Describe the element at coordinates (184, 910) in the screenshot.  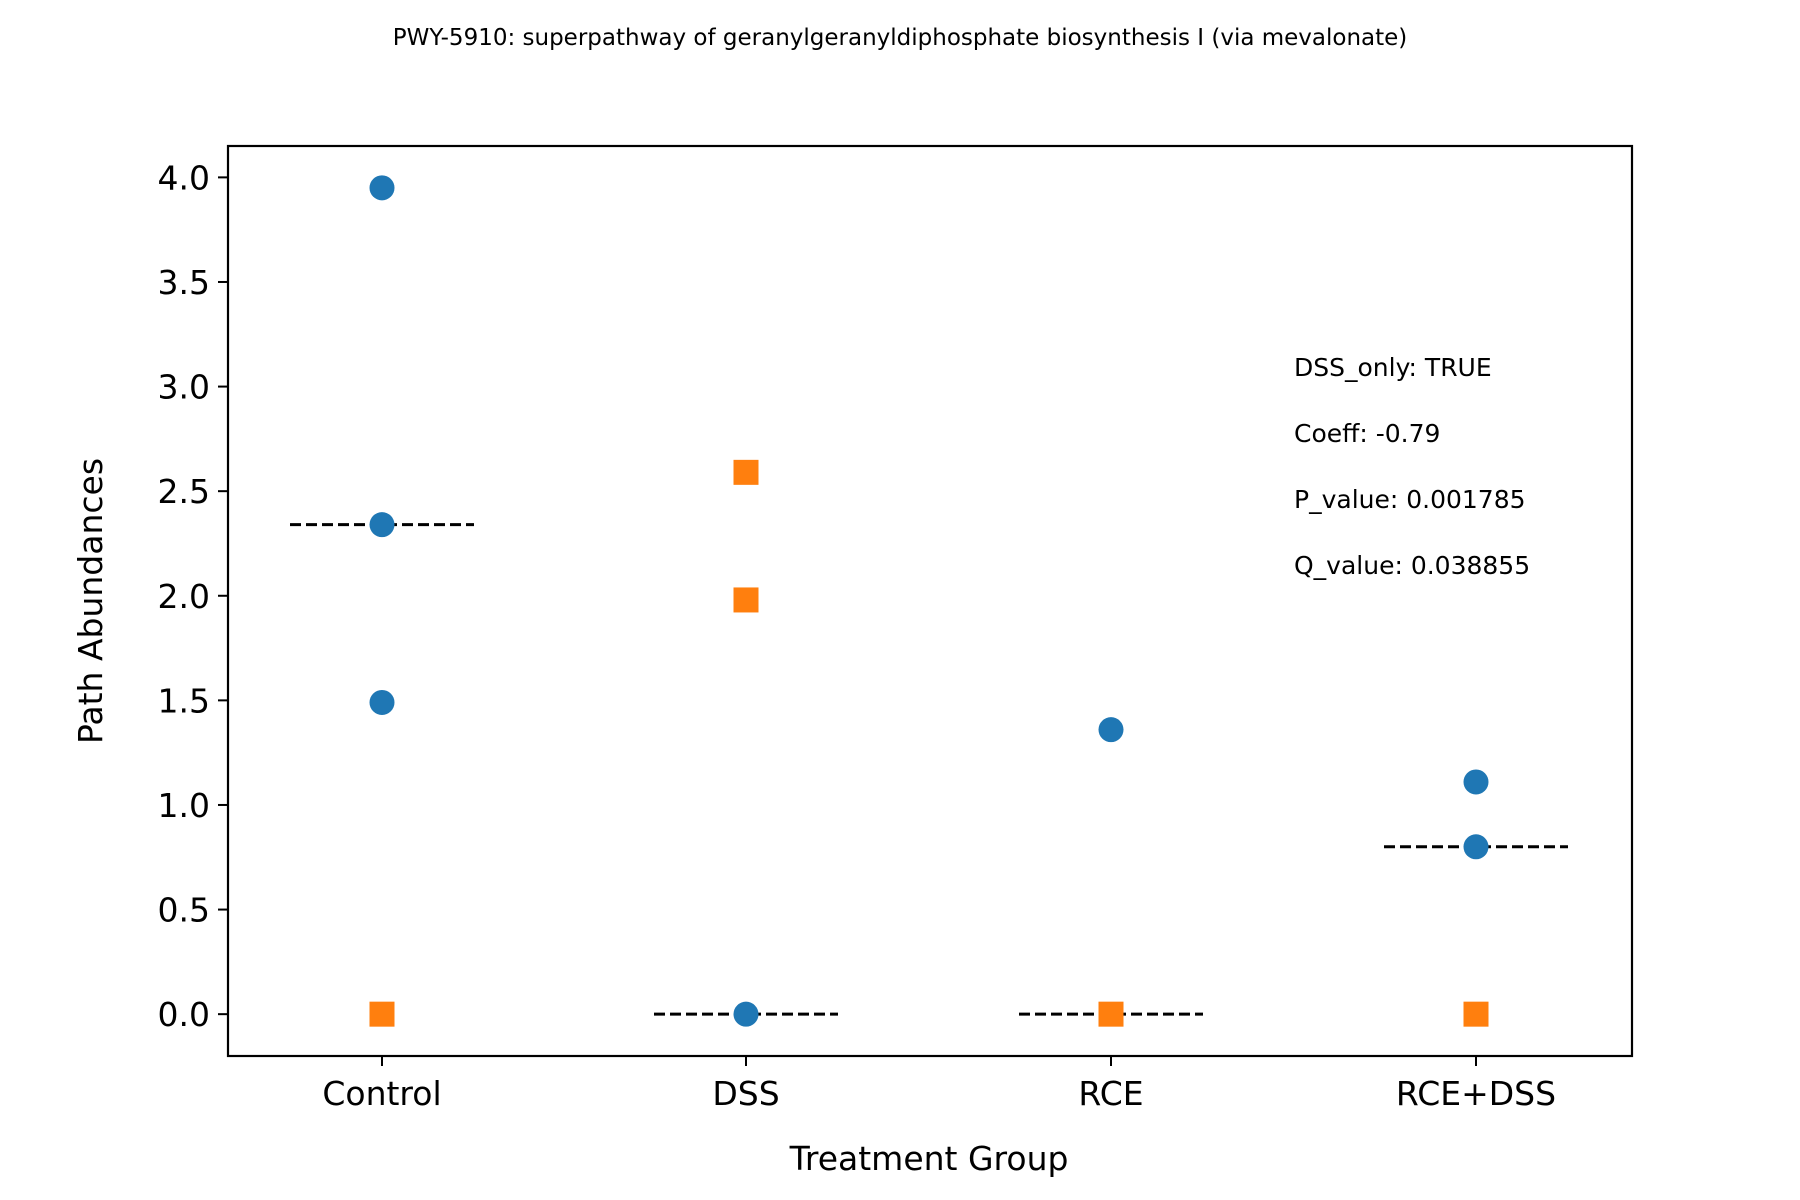
I see `y-tick-label: 0.5` at that location.